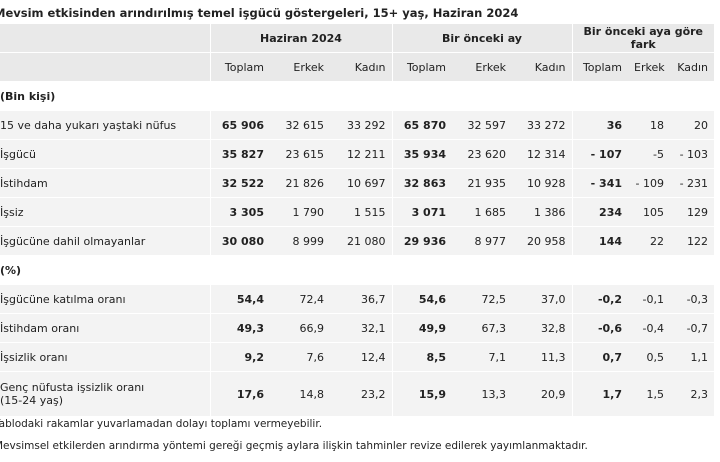 The image size is (720, 462). I want to click on cell: 49,3, so click(239, 328).